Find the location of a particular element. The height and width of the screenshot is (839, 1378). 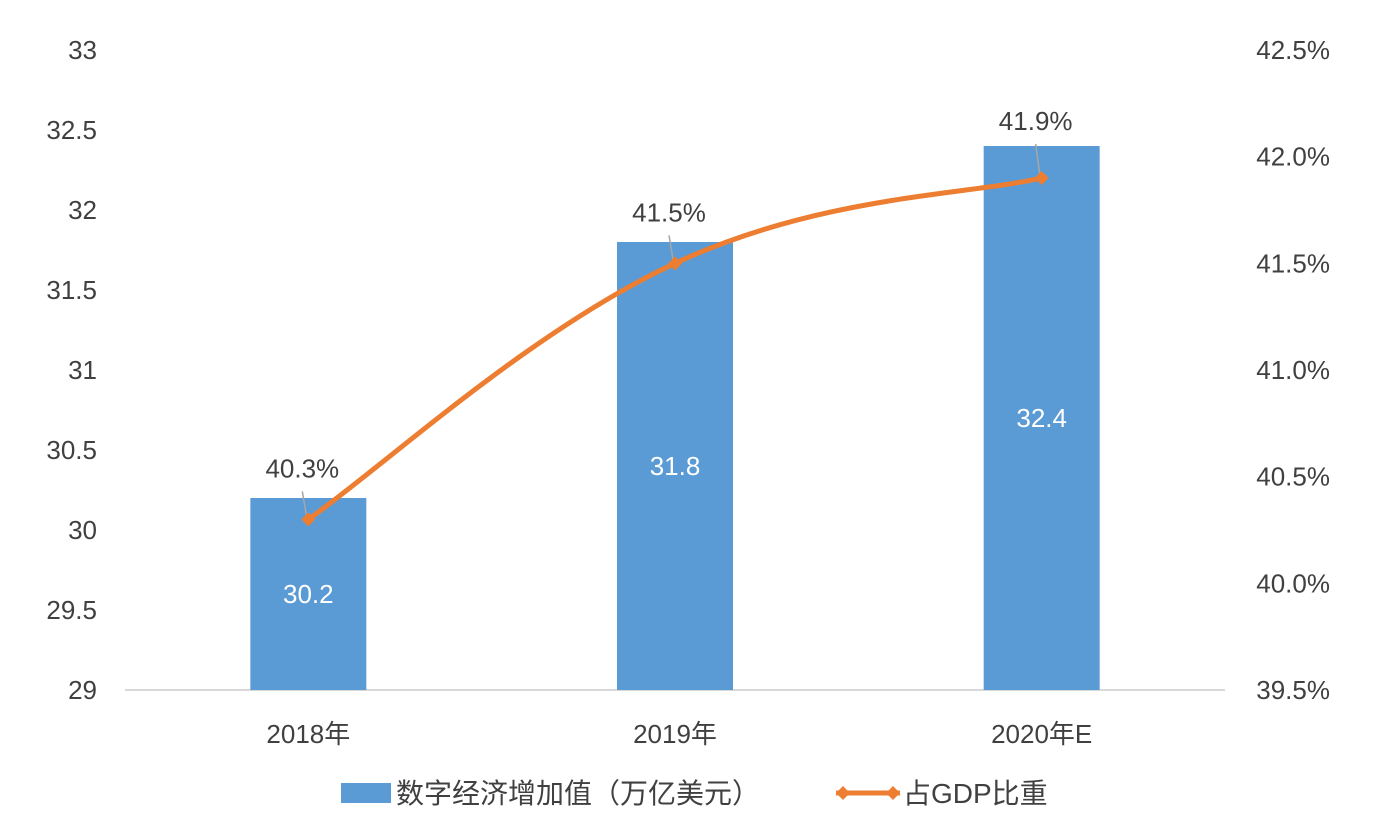

left-tick-label: 31.5 is located at coordinates (71, 290).